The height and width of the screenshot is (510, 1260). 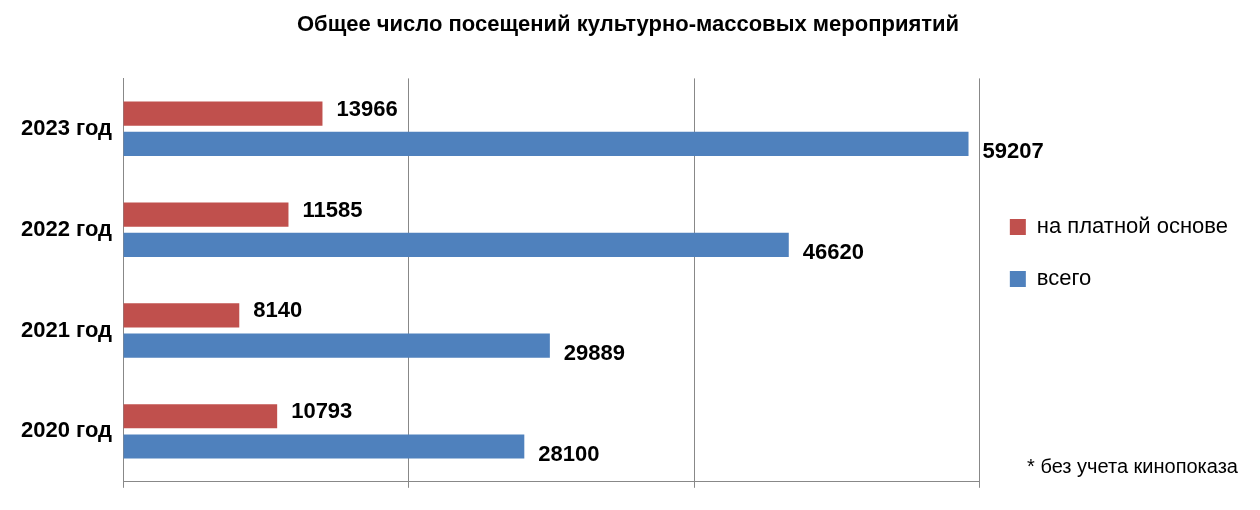 What do you see at coordinates (66, 228) in the screenshot?
I see `y-tick-label: 2022 год` at bounding box center [66, 228].